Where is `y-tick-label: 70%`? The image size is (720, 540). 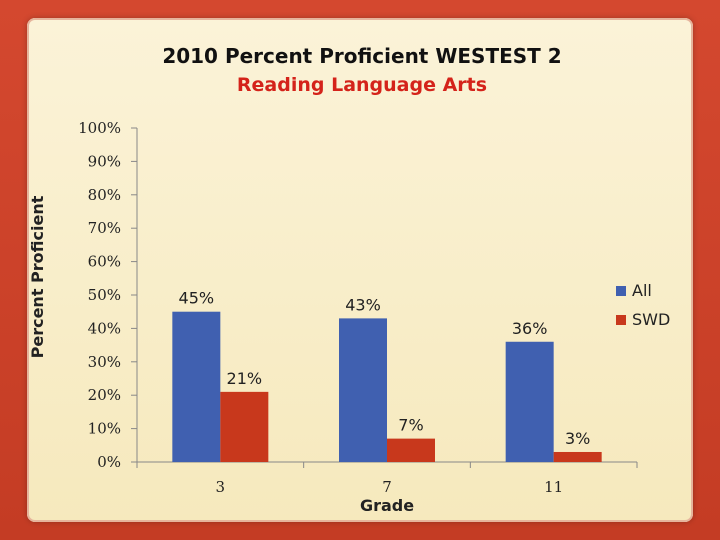 y-tick-label: 70% is located at coordinates (104, 228).